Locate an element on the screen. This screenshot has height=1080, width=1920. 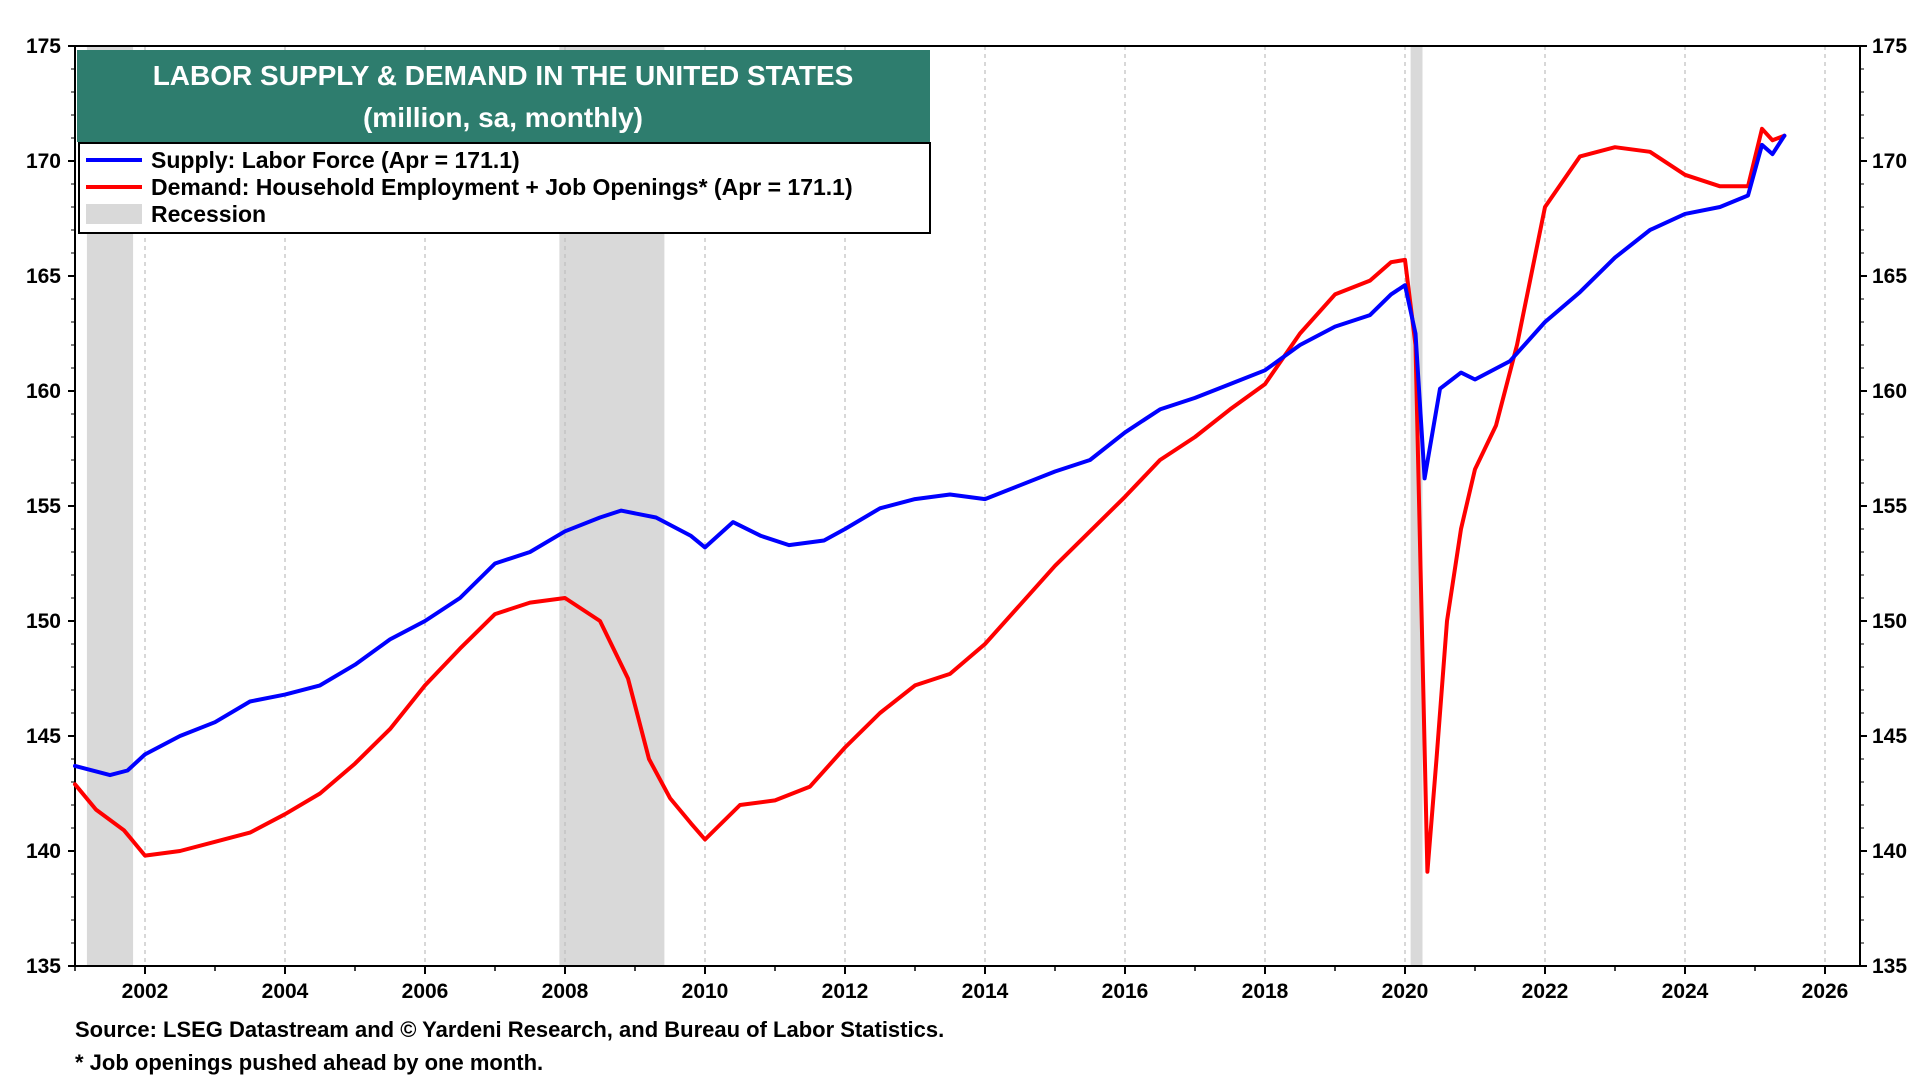
y-tick-label-left: 140 is located at coordinates (43, 851).